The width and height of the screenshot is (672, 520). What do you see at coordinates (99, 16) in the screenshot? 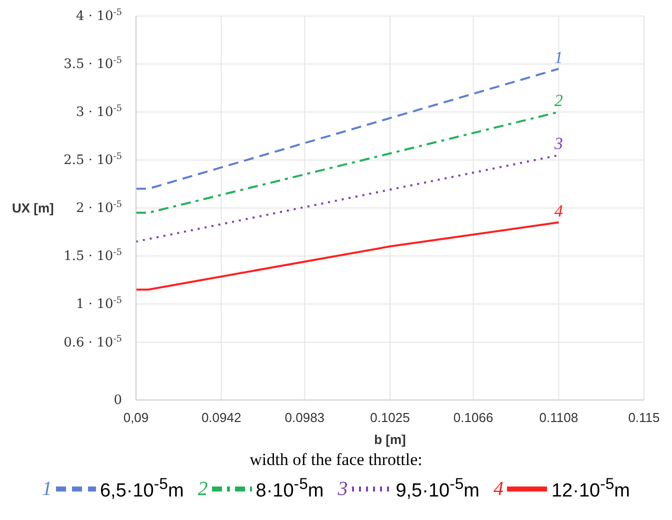
I see `y-tick-label: 4 · 10$^{-5}$` at bounding box center [99, 16].